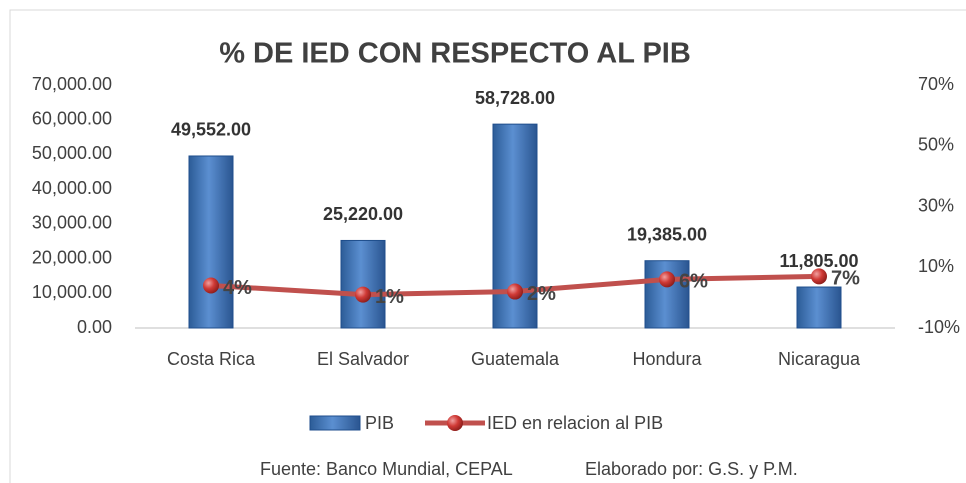 This screenshot has width=966, height=483. Describe the element at coordinates (237, 288) in the screenshot. I see `line-value-label: 4%` at that location.